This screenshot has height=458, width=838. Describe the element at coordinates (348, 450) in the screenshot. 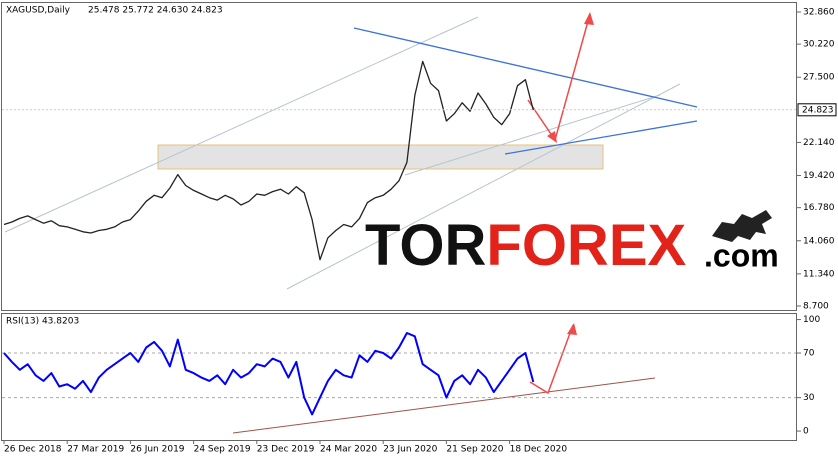

I see `x-tick-label: 24 Mar 2020` at that location.